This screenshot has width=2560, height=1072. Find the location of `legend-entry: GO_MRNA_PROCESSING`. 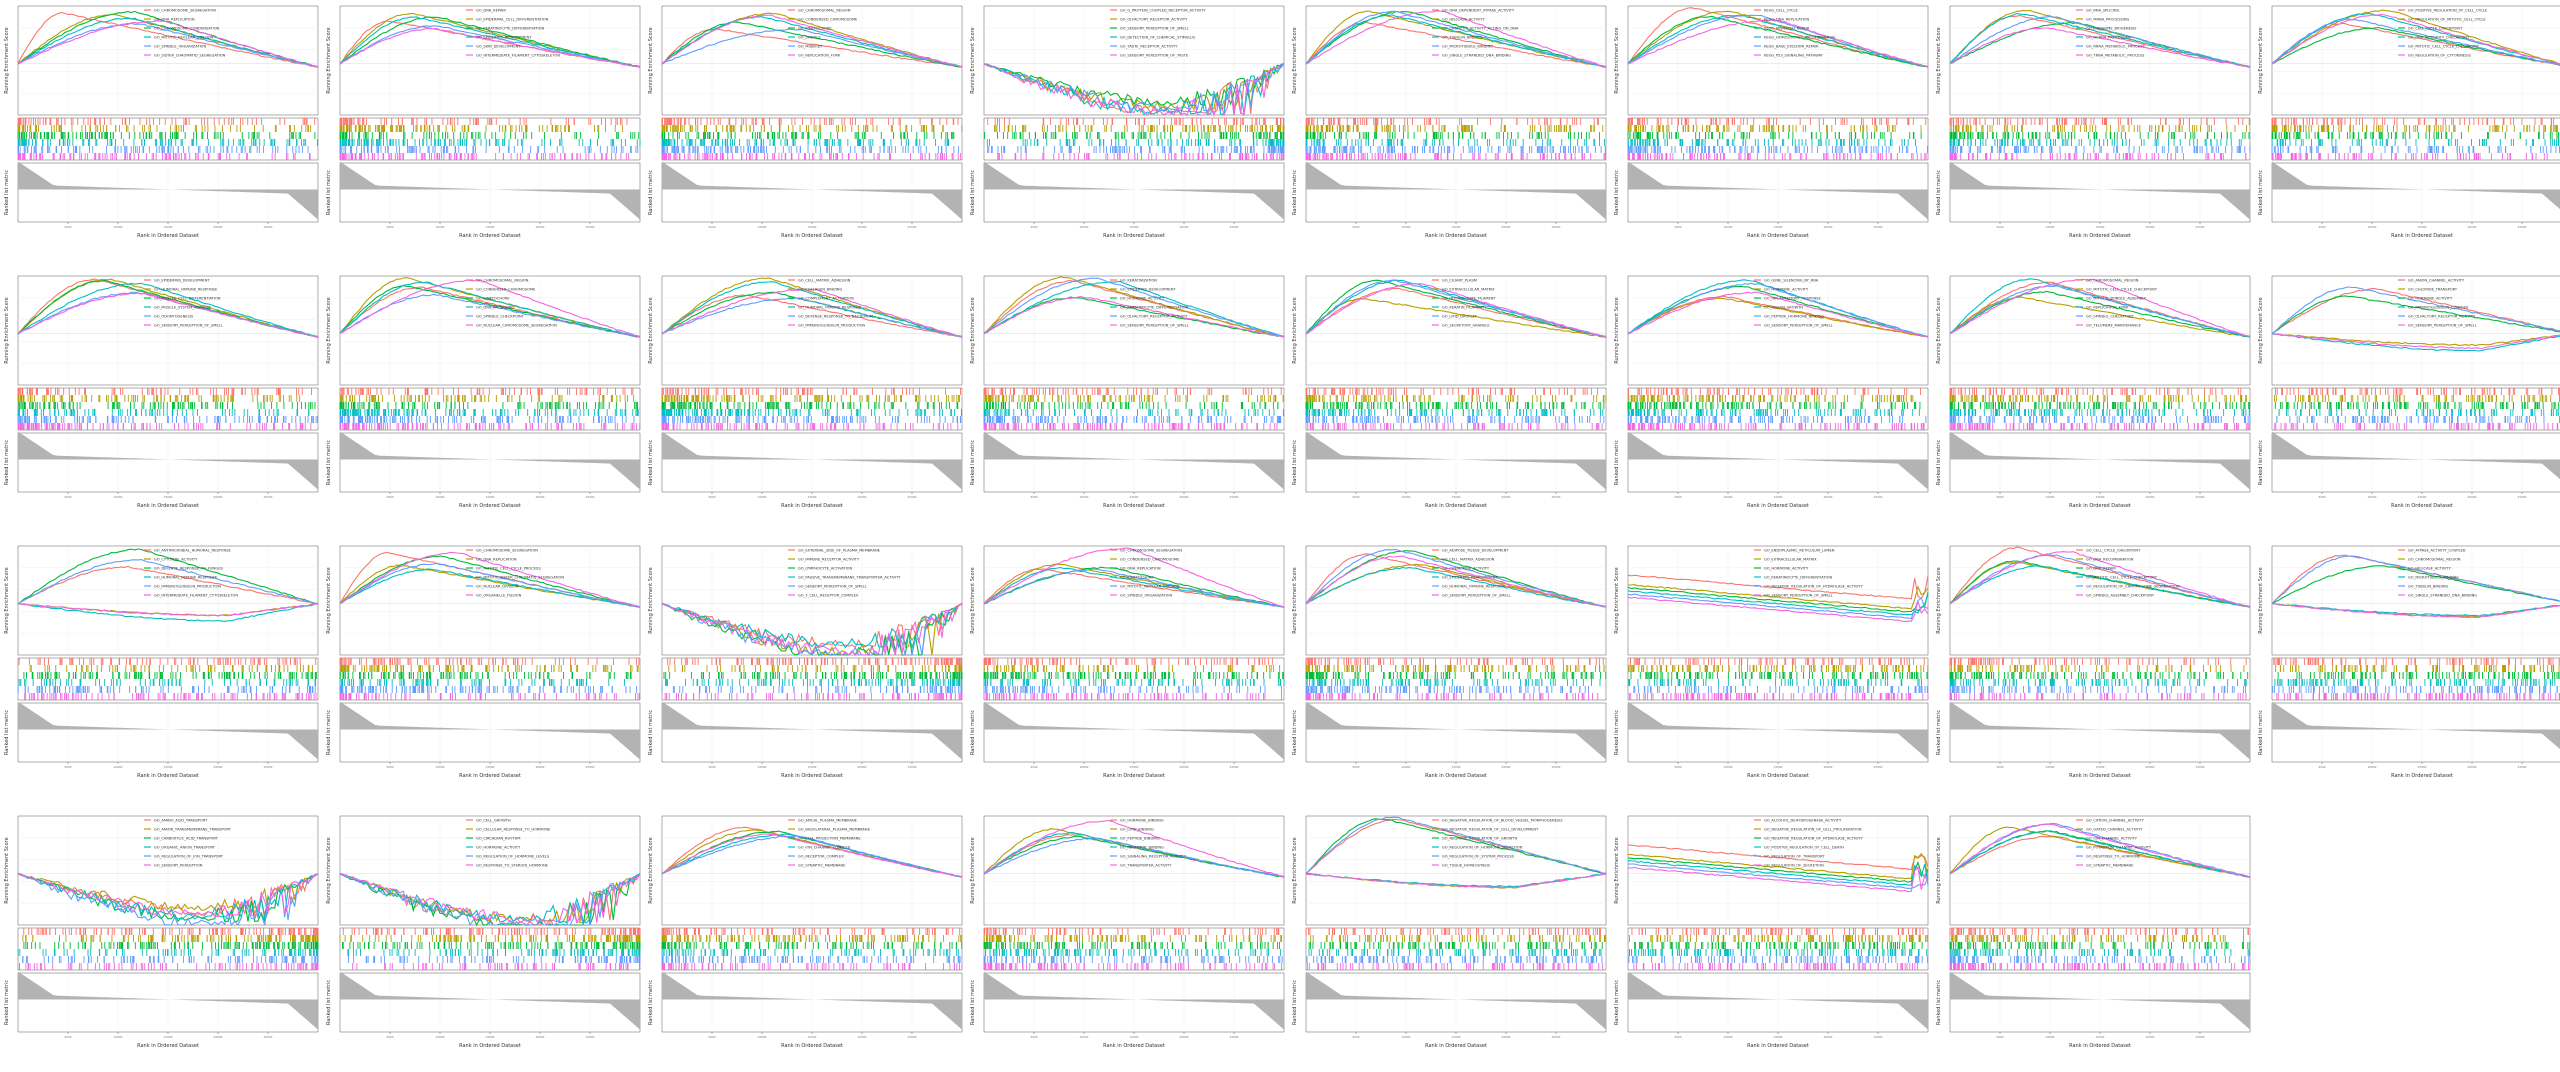

legend-entry: GO_MRNA_PROCESSING is located at coordinates (2108, 20).